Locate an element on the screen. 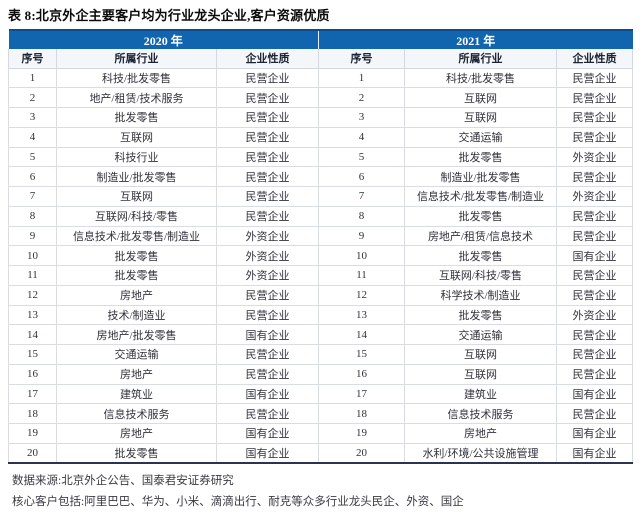 This screenshot has width=640, height=513. industry-cell-2021: 房地产 is located at coordinates (480, 433).